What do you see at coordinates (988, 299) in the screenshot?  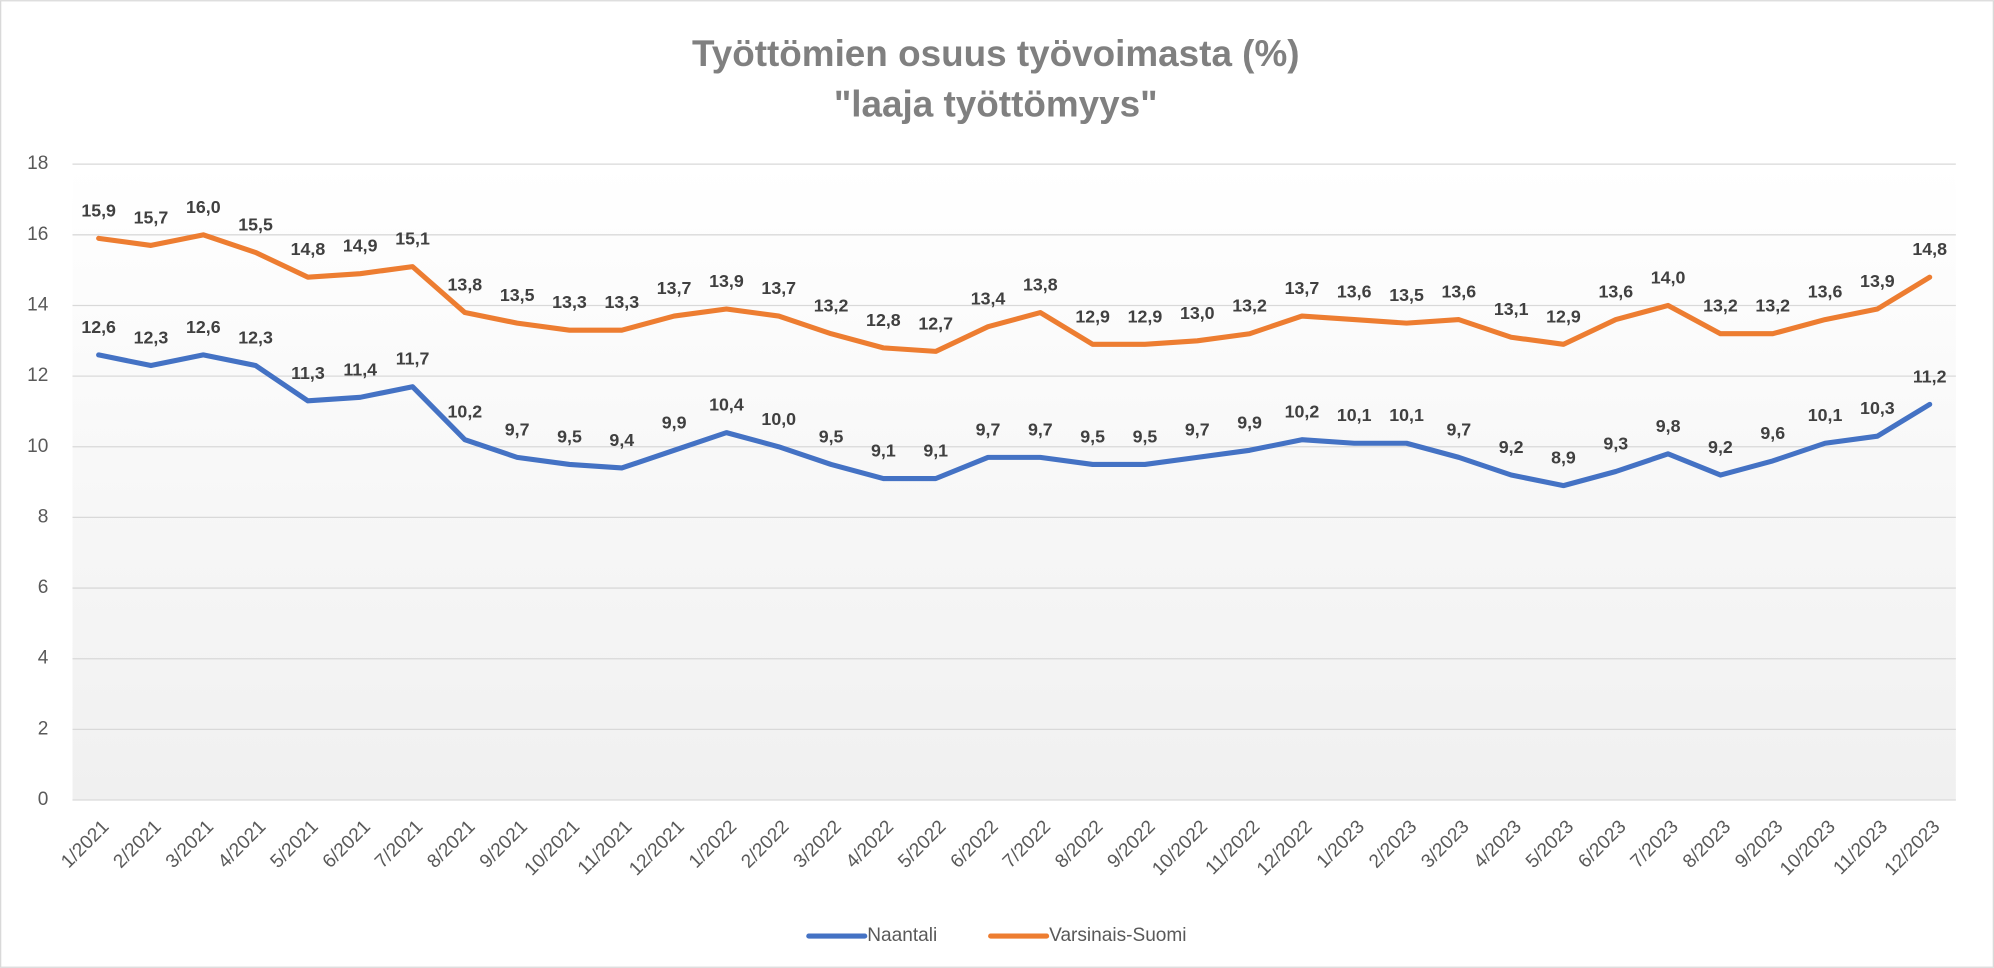 I see `data-label: 13,4` at bounding box center [988, 299].